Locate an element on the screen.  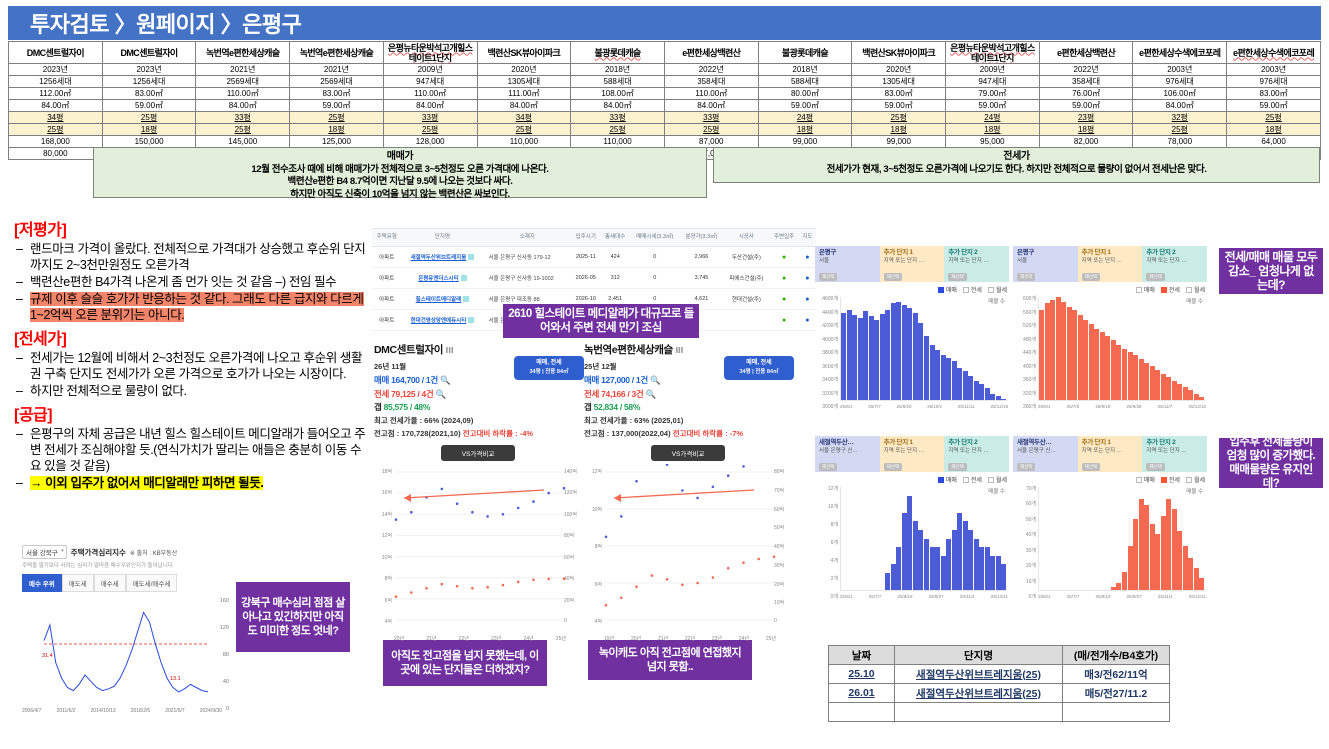
listing-complex-name: 새절역두산위브트레지움 is located at coordinates (442, 257).